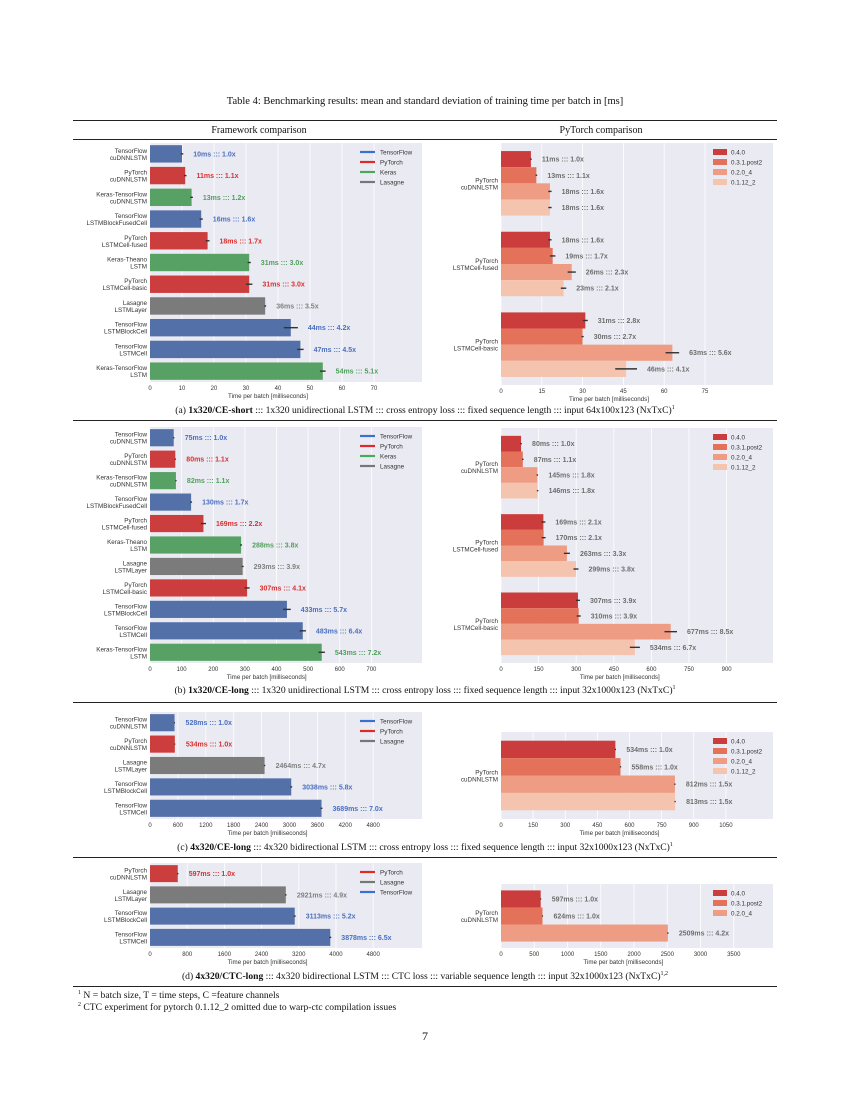 This screenshot has width=850, height=1100. Describe the element at coordinates (576, 917) in the screenshot. I see `bar-value-label: 624ms ::: 1.0x` at that location.